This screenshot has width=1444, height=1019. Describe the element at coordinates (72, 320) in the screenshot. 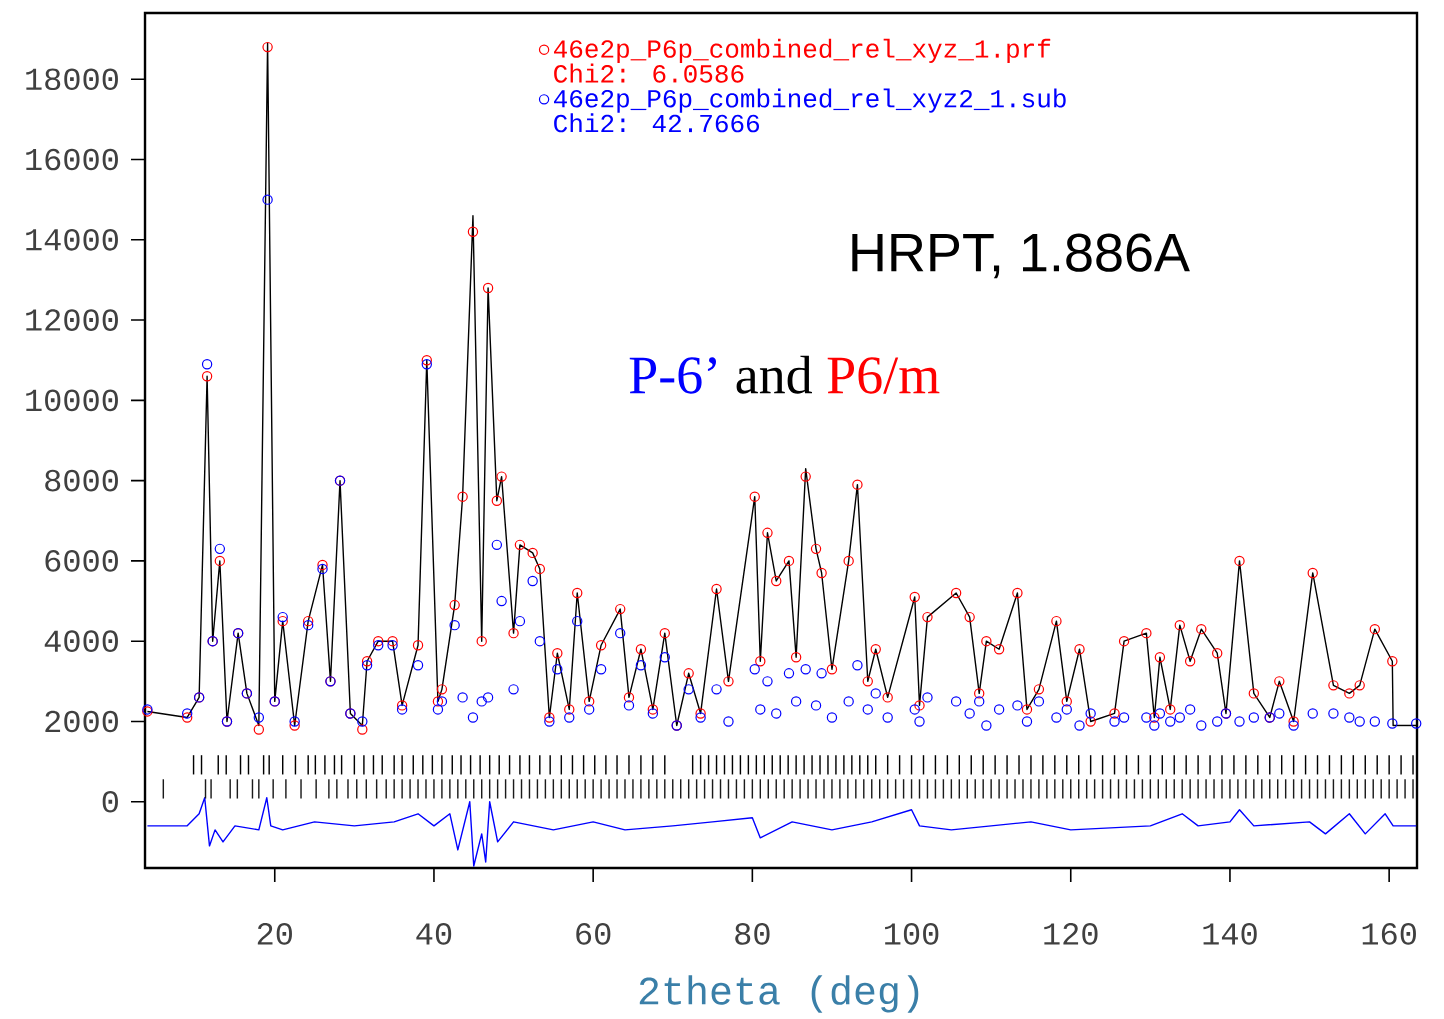

I see `y-tick-label: 12000` at that location.